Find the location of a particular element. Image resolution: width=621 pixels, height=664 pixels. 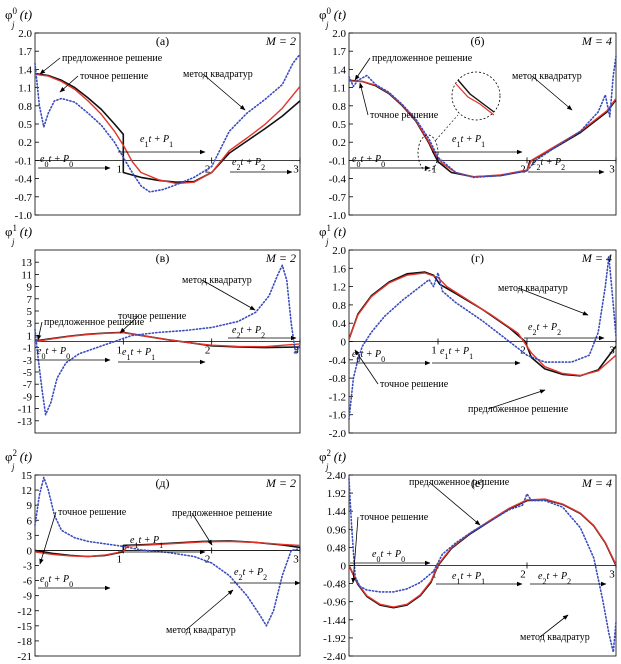

y-tick-label: -0.8 is located at coordinates (338, 379).